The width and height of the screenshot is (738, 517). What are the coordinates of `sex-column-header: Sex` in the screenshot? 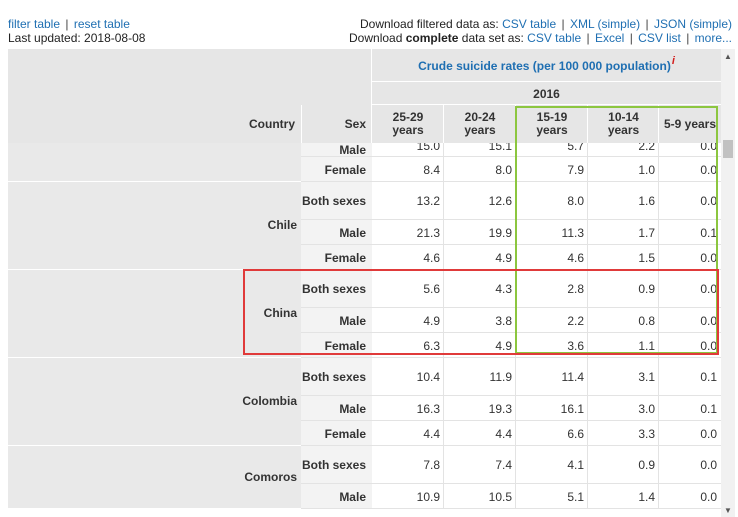 It's located at (355, 124).